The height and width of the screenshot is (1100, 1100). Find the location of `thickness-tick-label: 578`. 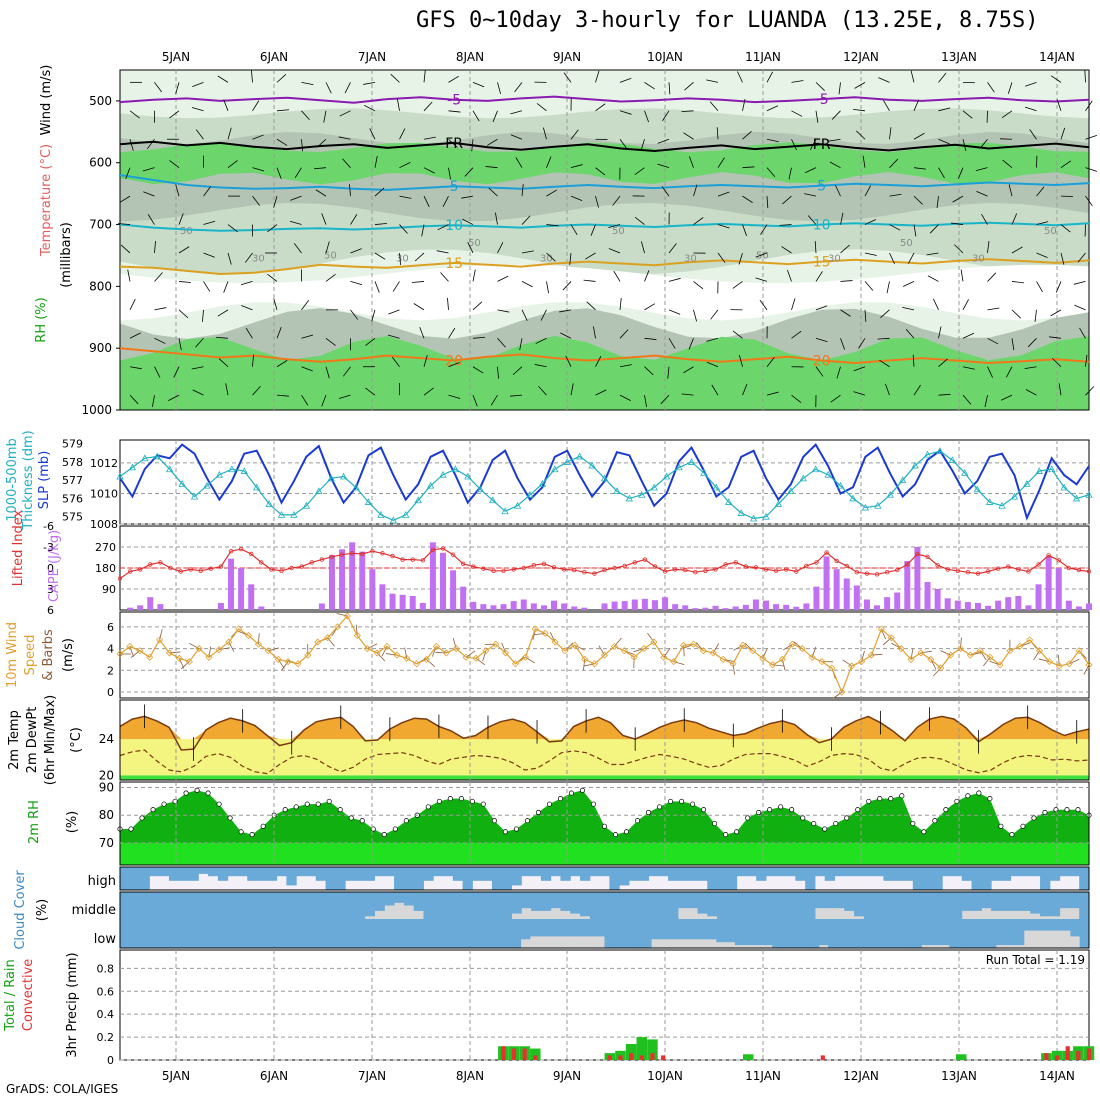

thickness-tick-label: 578 is located at coordinates (72, 462).